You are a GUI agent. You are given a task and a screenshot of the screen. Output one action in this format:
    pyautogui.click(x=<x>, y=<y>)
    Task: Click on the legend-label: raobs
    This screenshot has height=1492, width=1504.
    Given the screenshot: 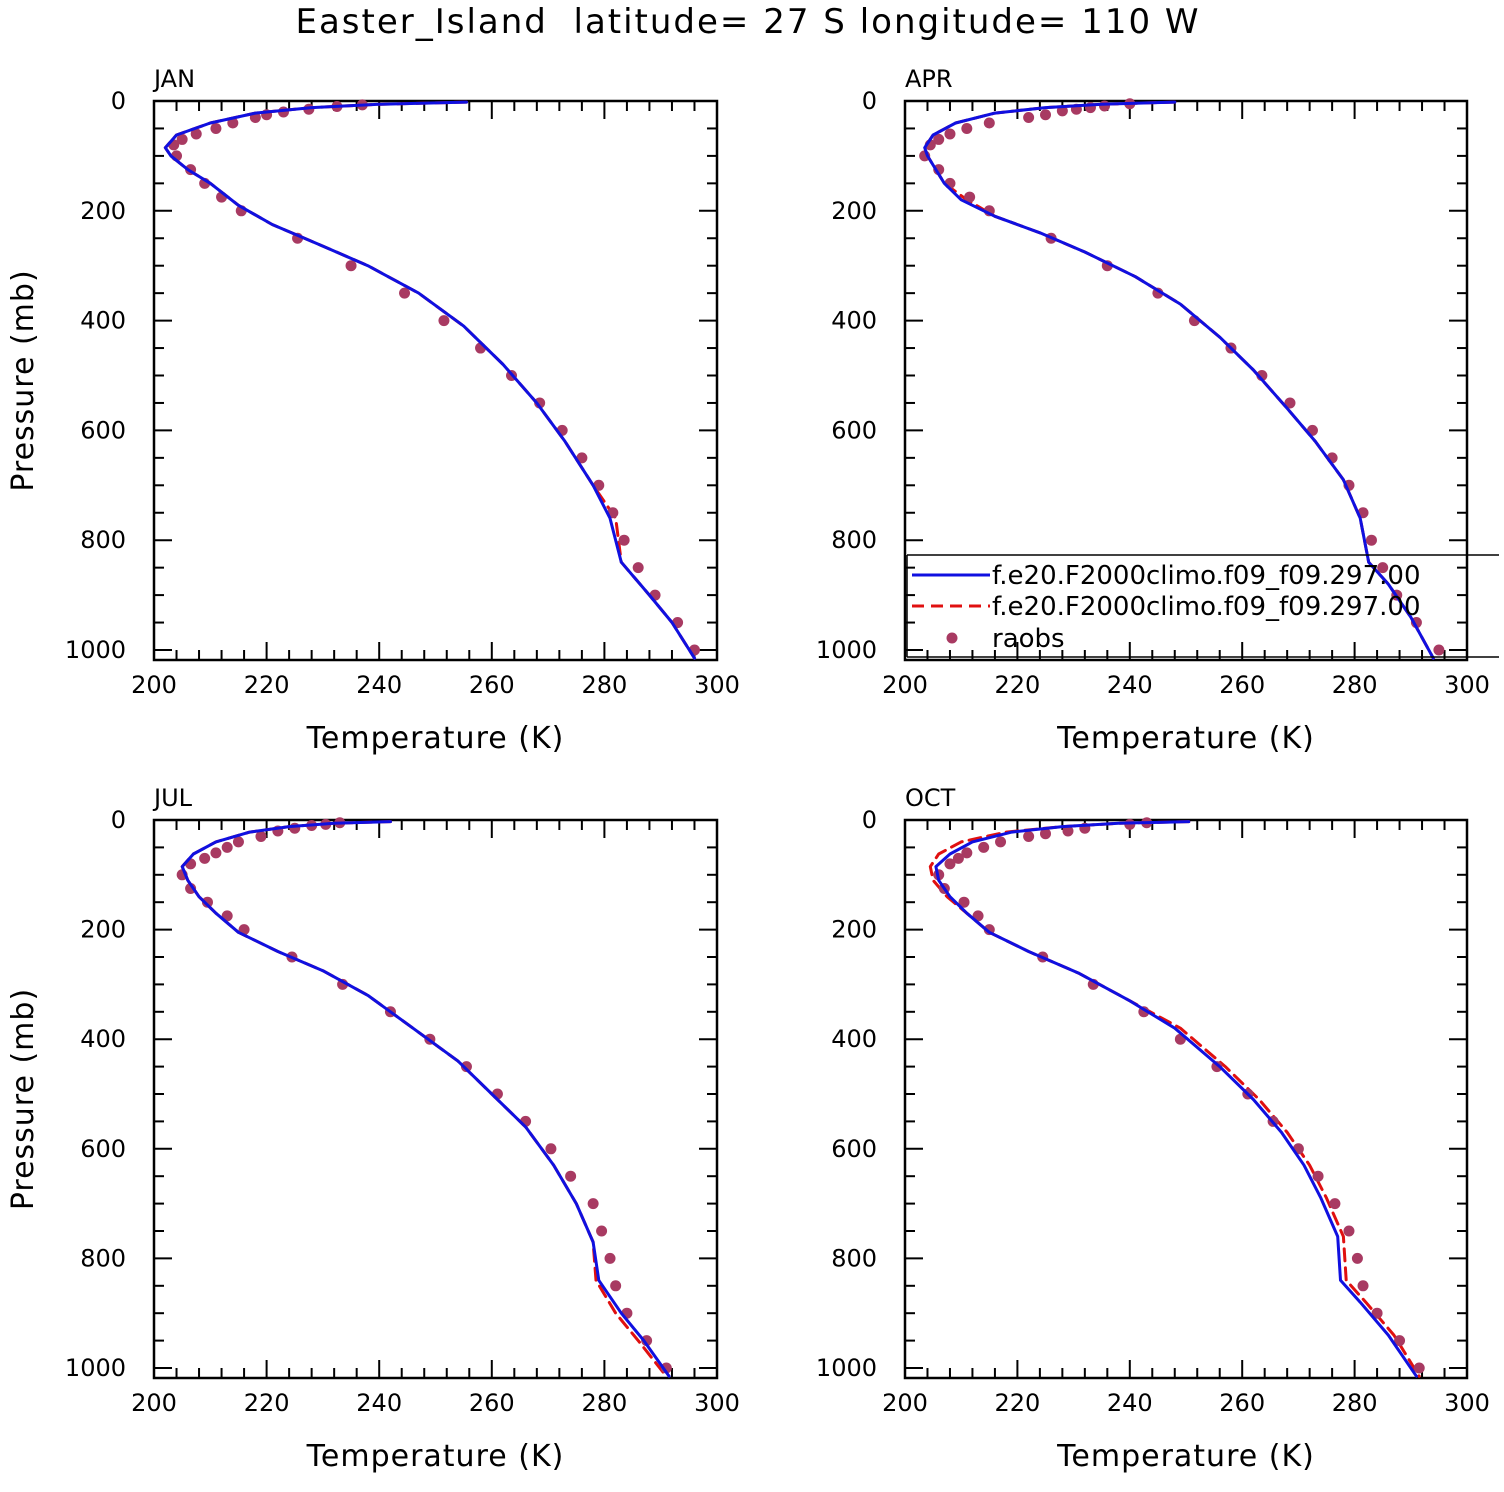 What is the action you would take?
    pyautogui.click(x=1028, y=639)
    